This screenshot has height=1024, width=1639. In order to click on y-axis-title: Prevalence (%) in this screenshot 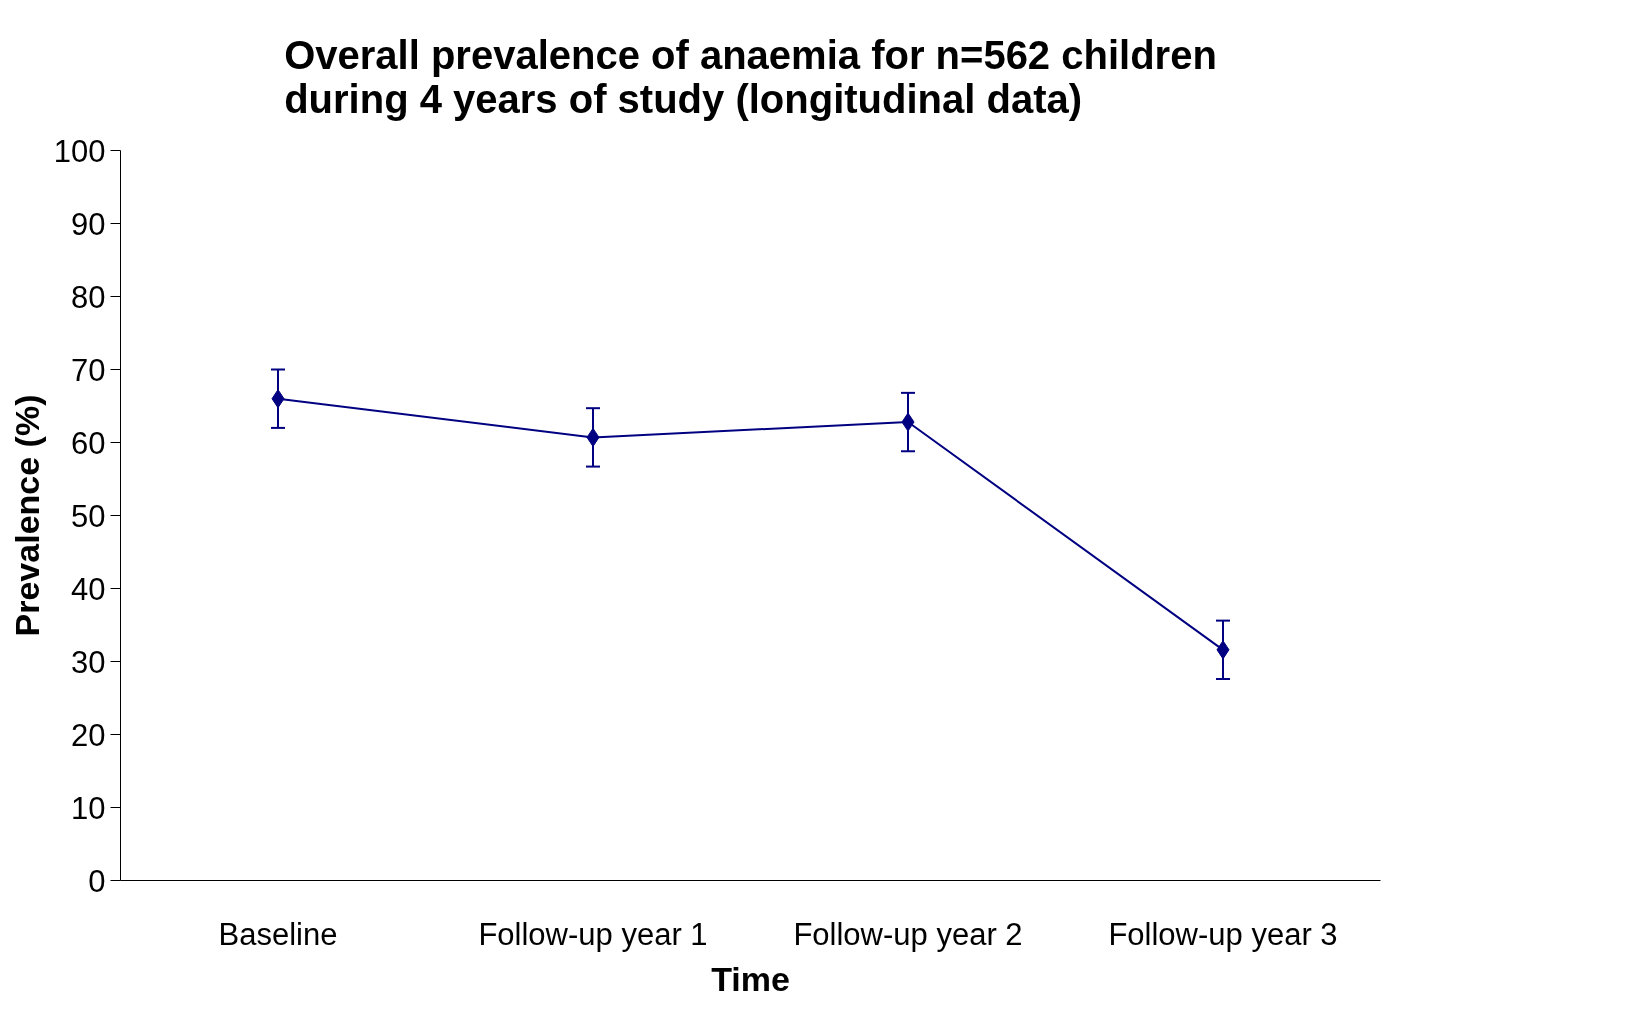, I will do `click(26, 515)`.